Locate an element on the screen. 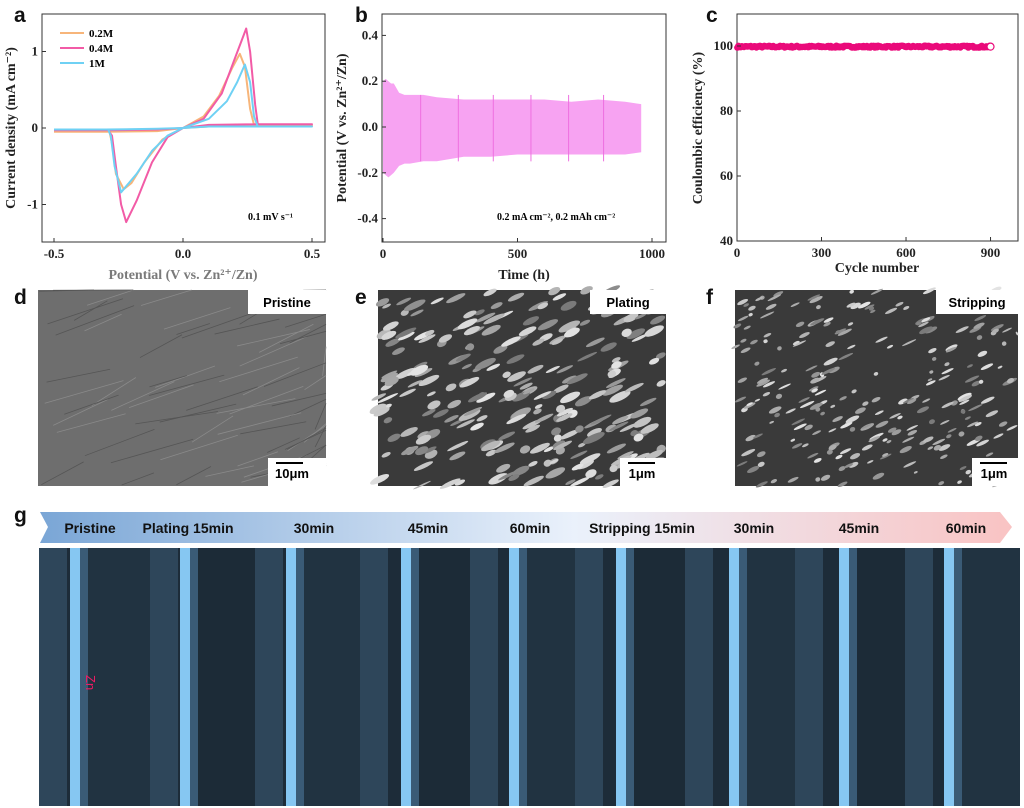  y-tick-label: 0 is located at coordinates (35, 127).